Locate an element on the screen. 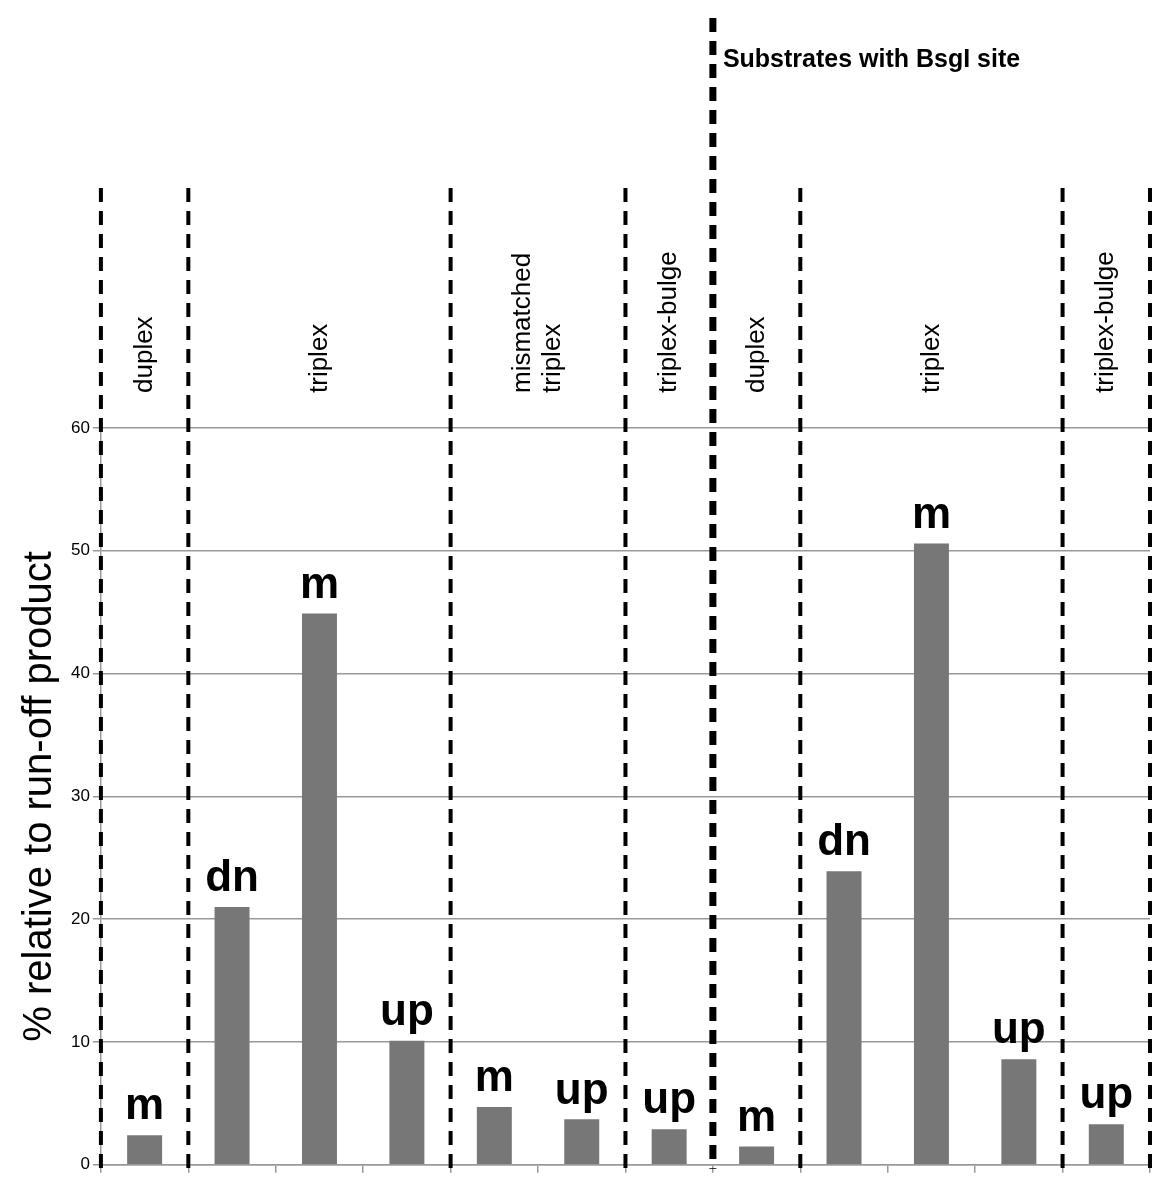  y-tick-label: 60 is located at coordinates (80, 427).